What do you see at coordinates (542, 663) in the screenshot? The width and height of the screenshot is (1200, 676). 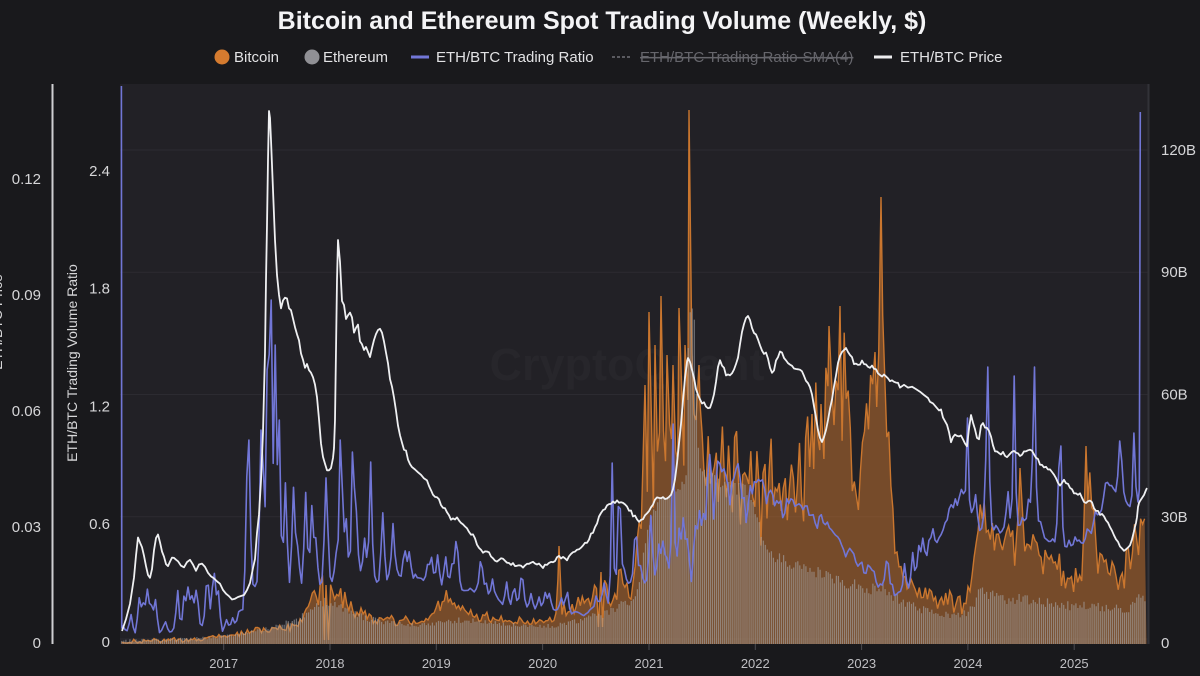 I see `svg-text: 2020` at bounding box center [542, 663].